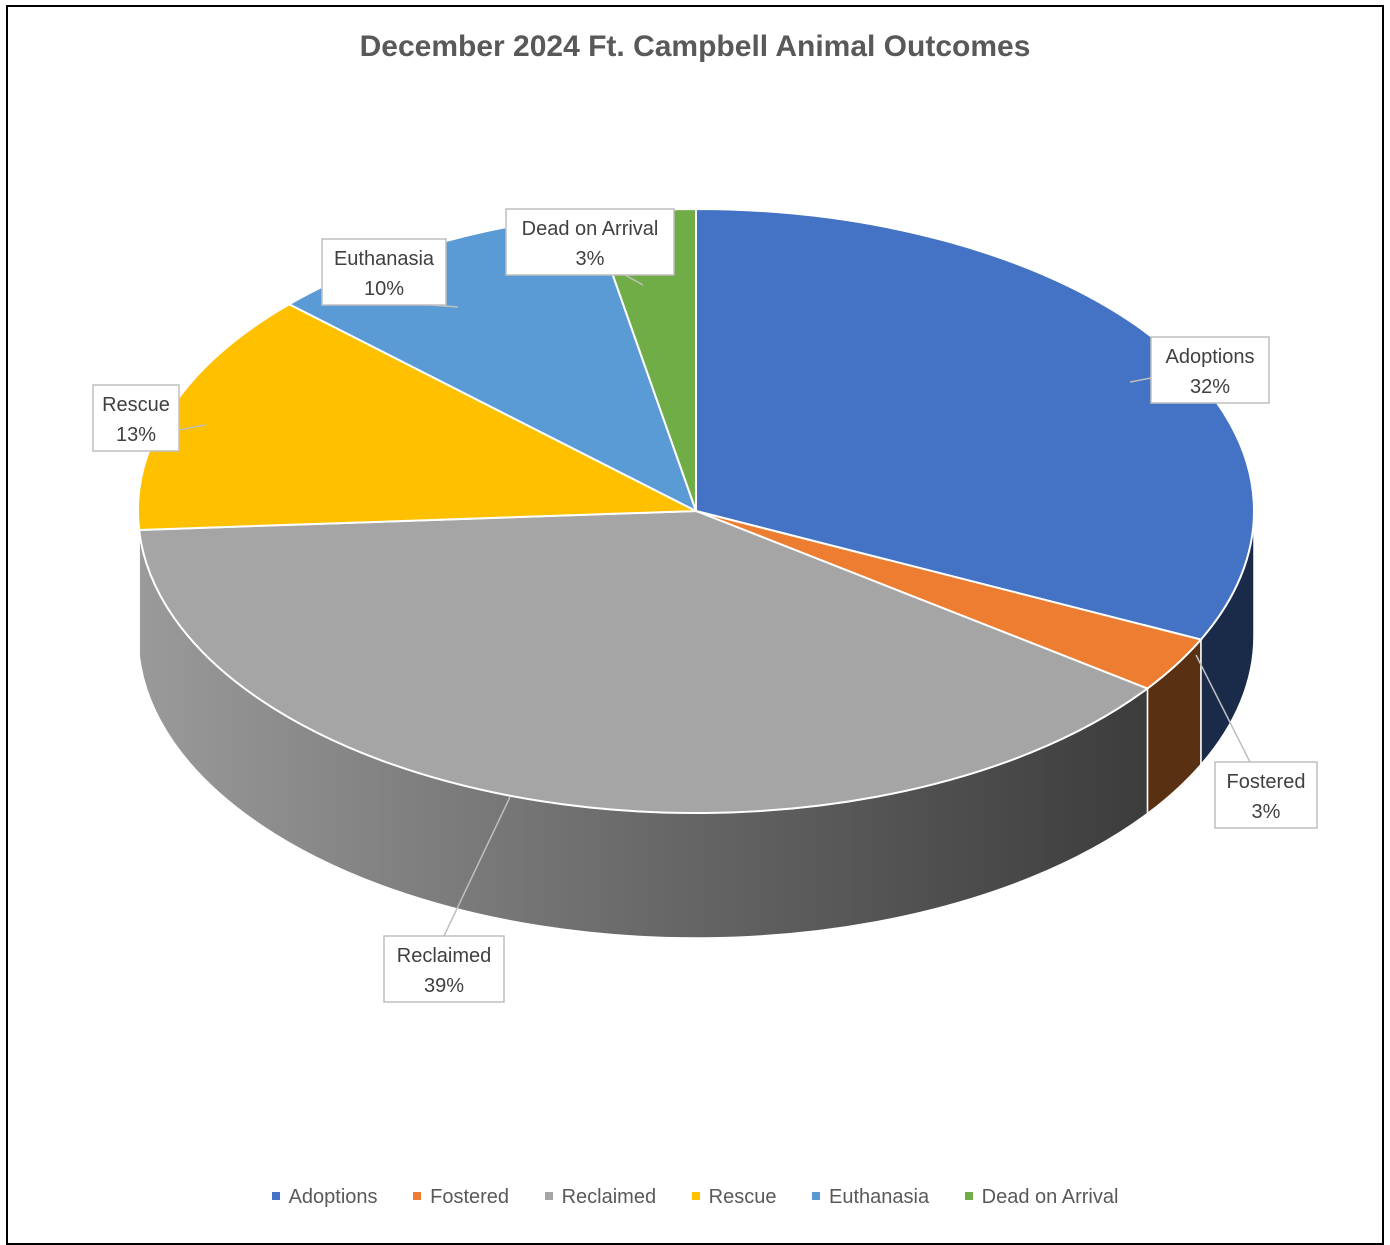 This screenshot has height=1245, width=1390. What do you see at coordinates (470, 1197) in the screenshot?
I see `legend-label: Fostered` at bounding box center [470, 1197].